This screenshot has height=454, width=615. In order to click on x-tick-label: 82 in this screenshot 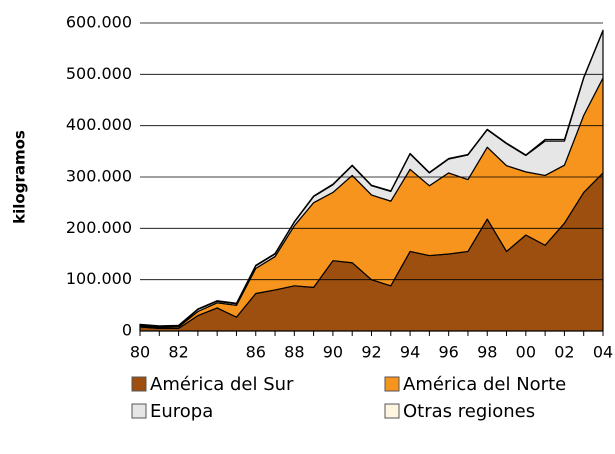, I will do `click(178, 352)`.